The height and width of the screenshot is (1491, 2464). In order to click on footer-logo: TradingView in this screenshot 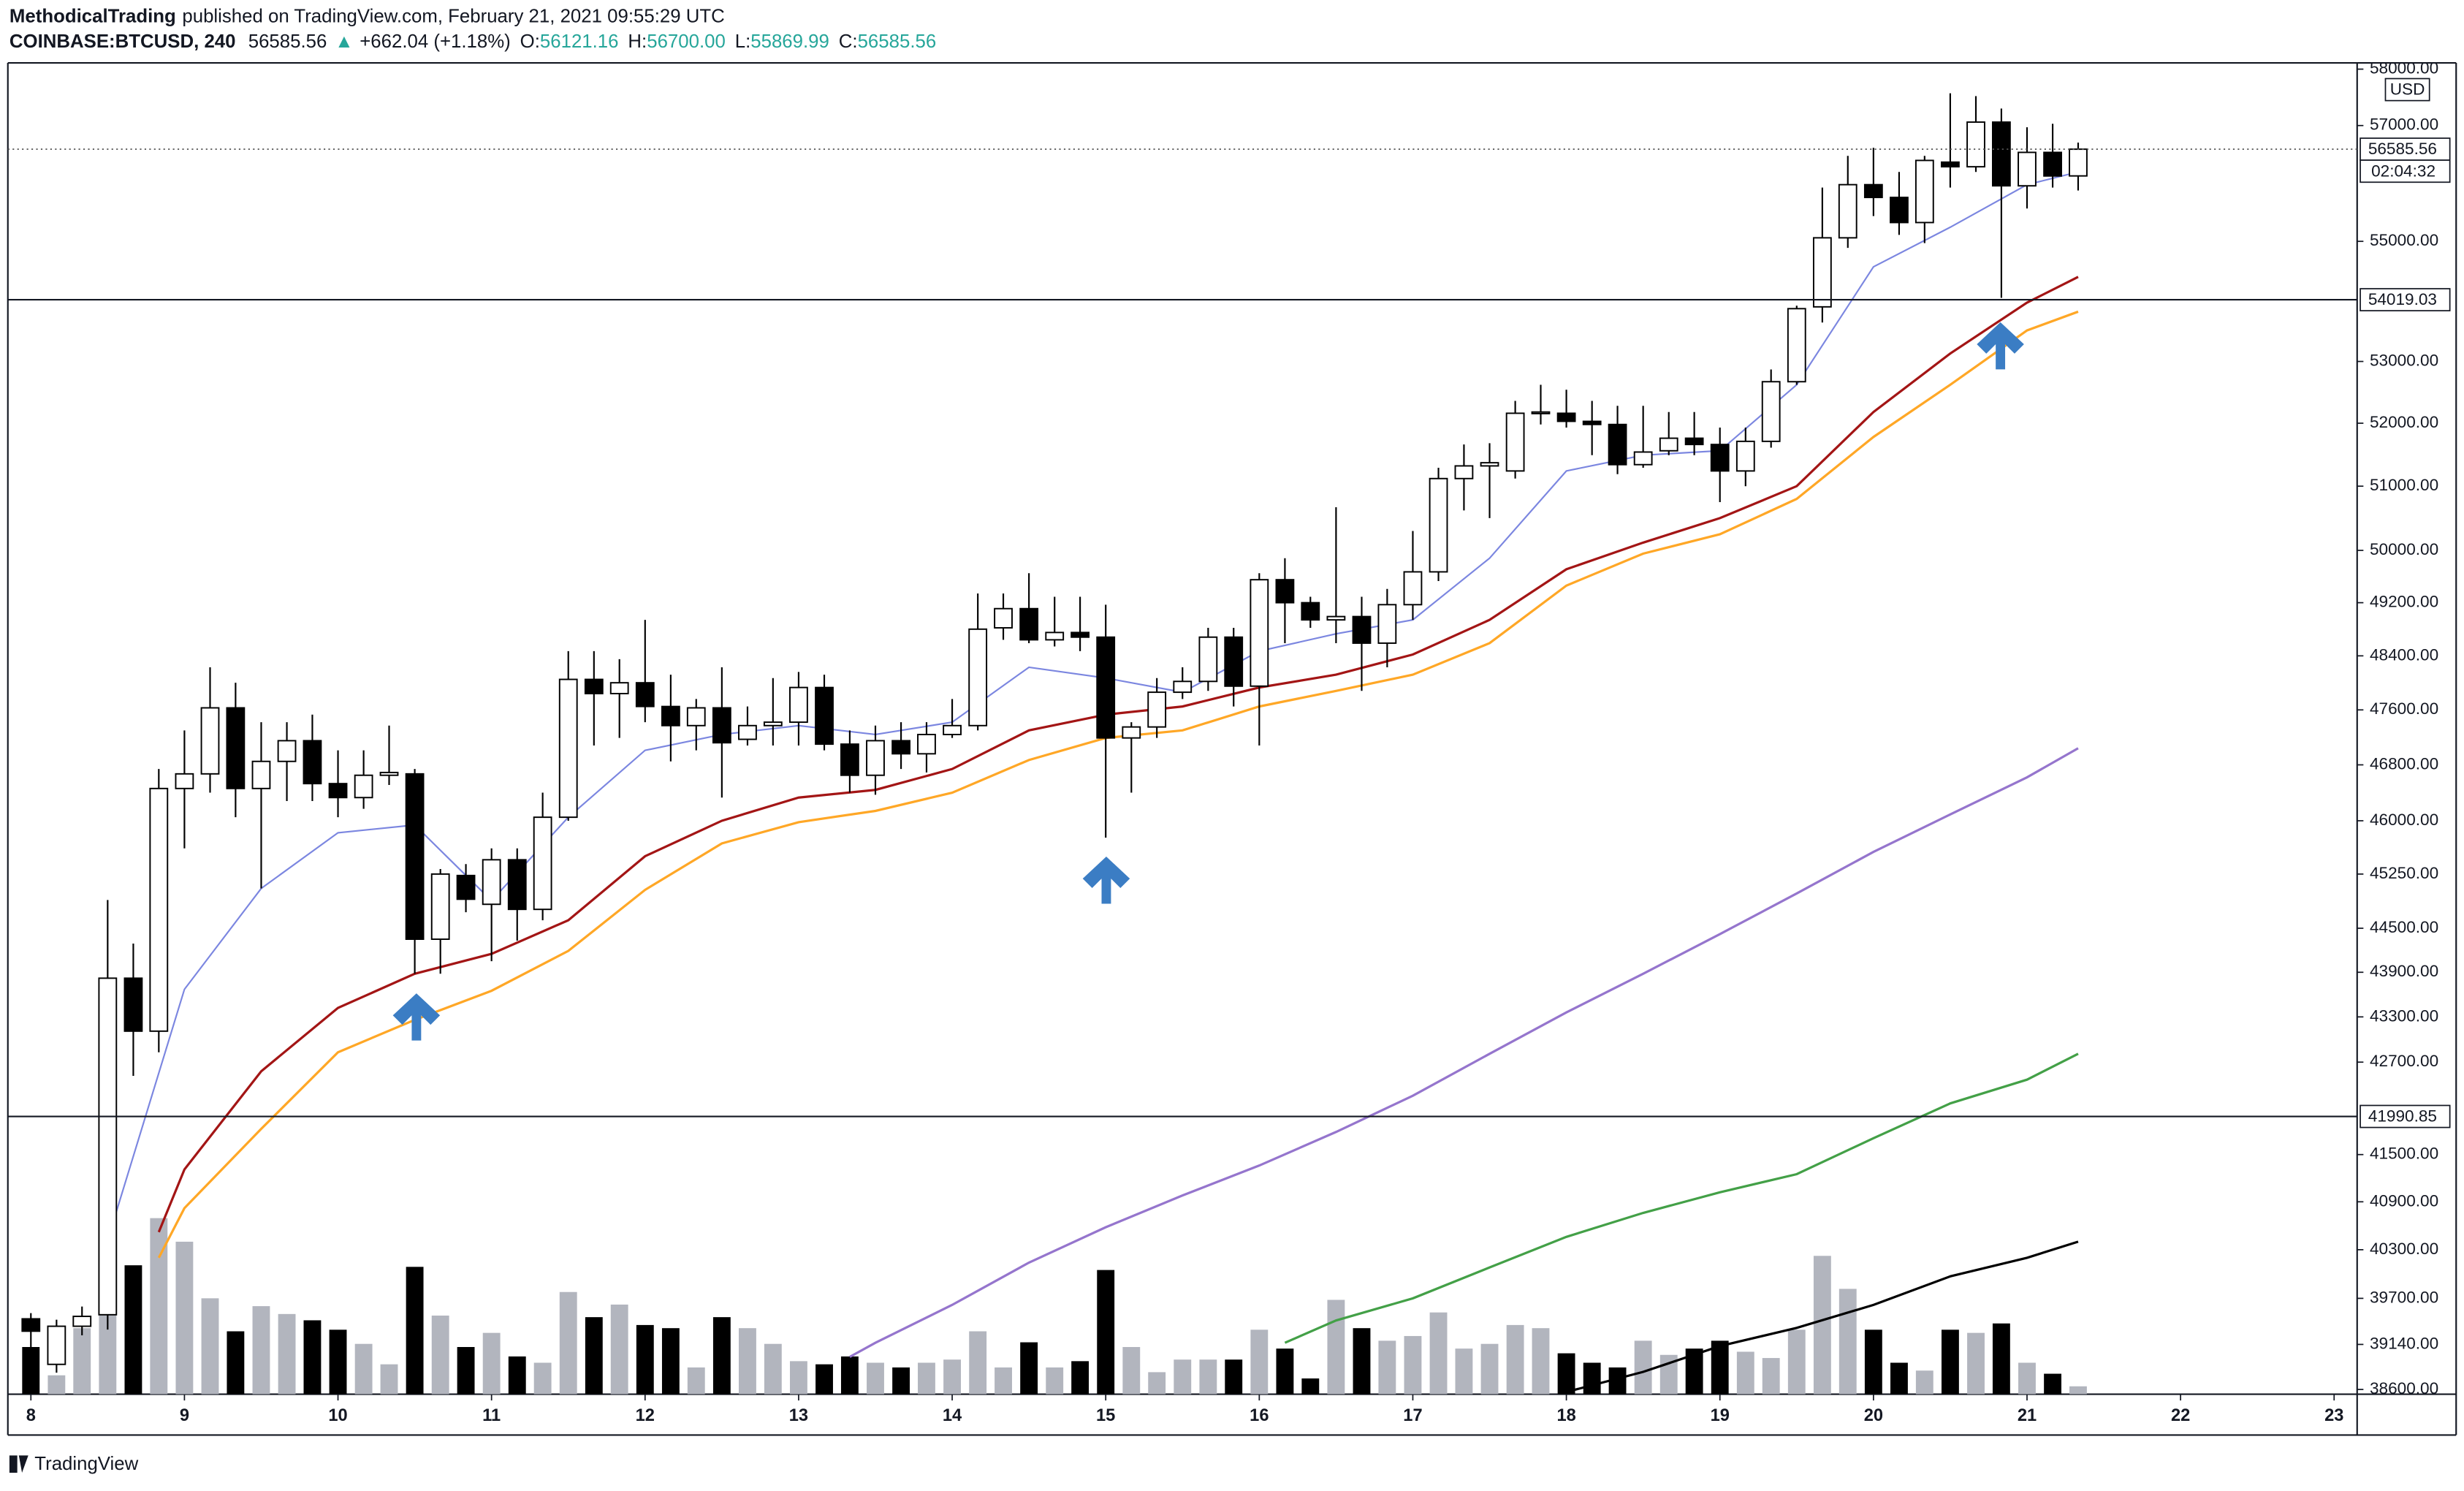, I will do `click(74, 1464)`.